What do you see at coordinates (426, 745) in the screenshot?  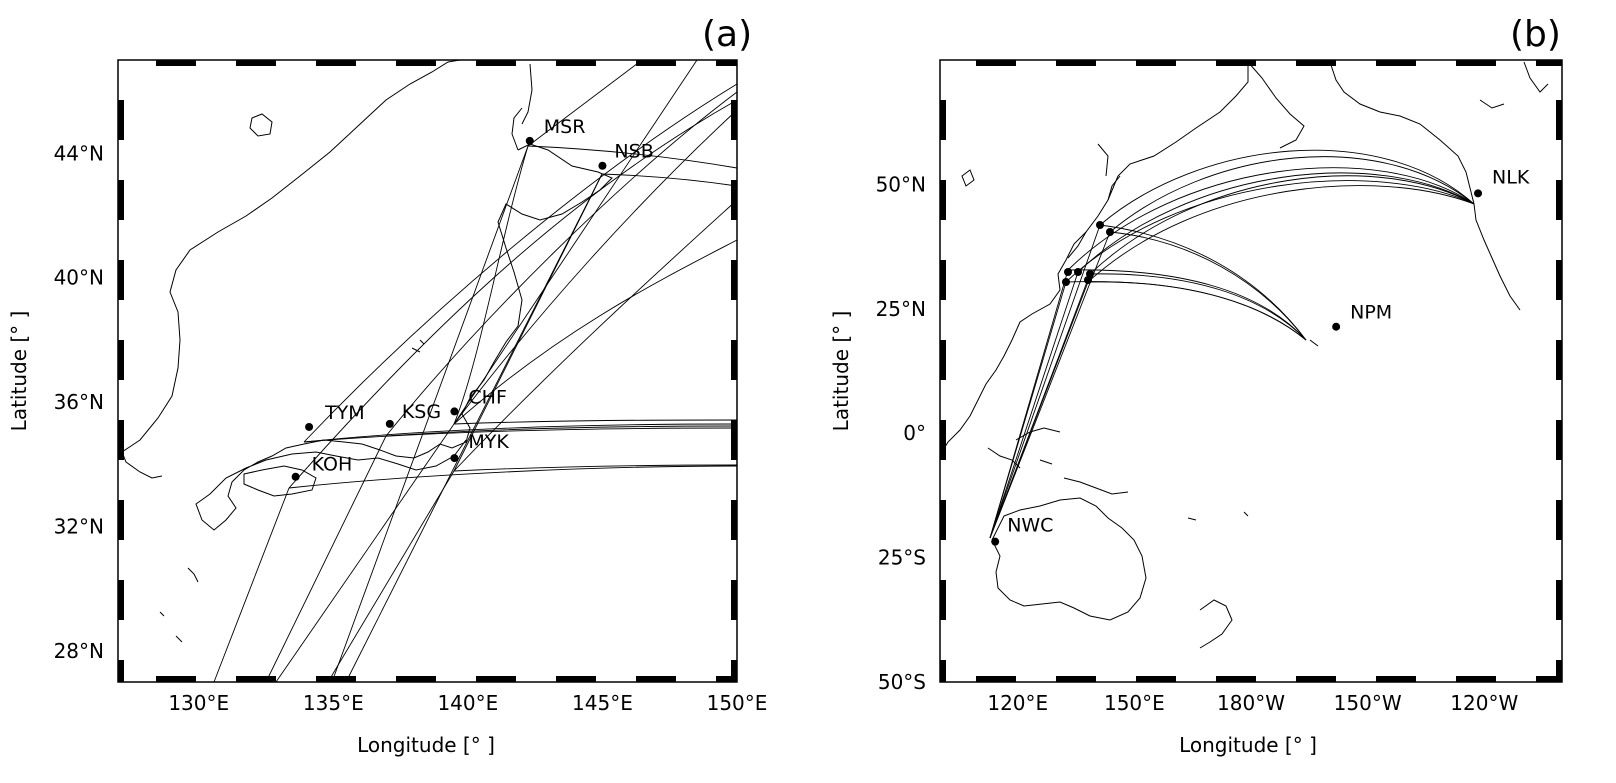 I see `panel-a-x-axis-title: Longitude [° ]` at bounding box center [426, 745].